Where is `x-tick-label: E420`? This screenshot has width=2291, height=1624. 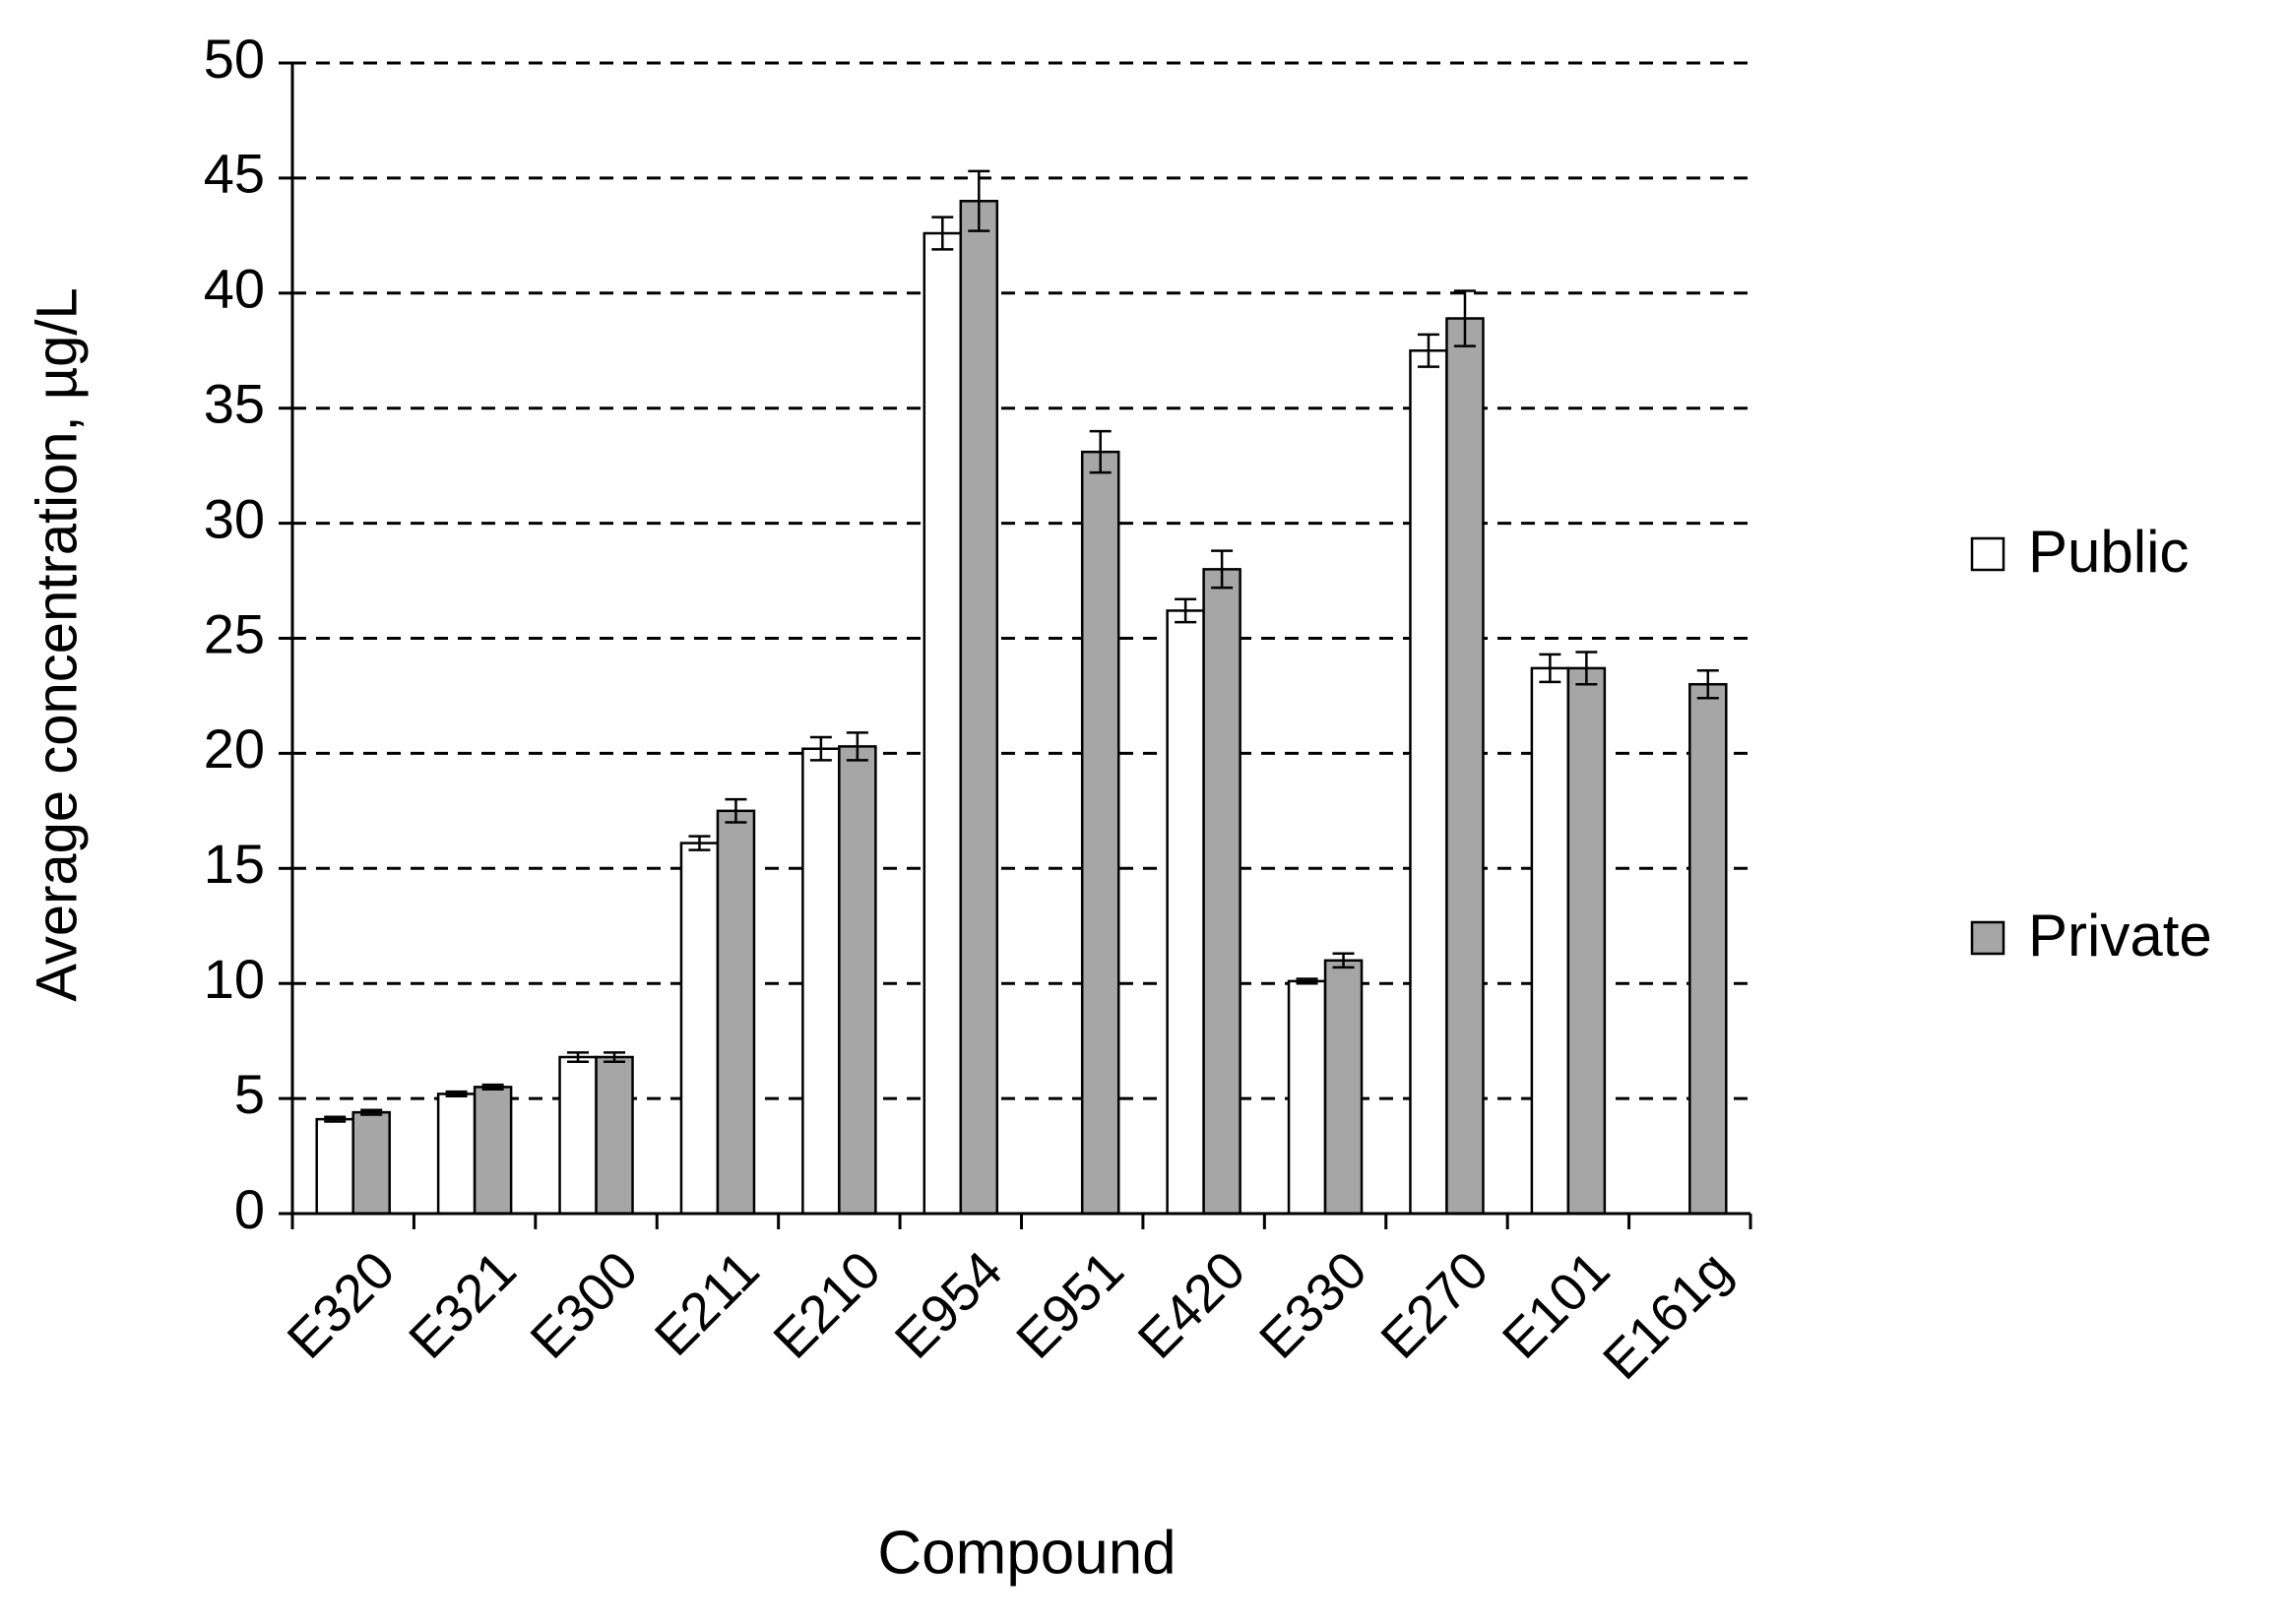
x-tick-label: E420 is located at coordinates (1192, 1305).